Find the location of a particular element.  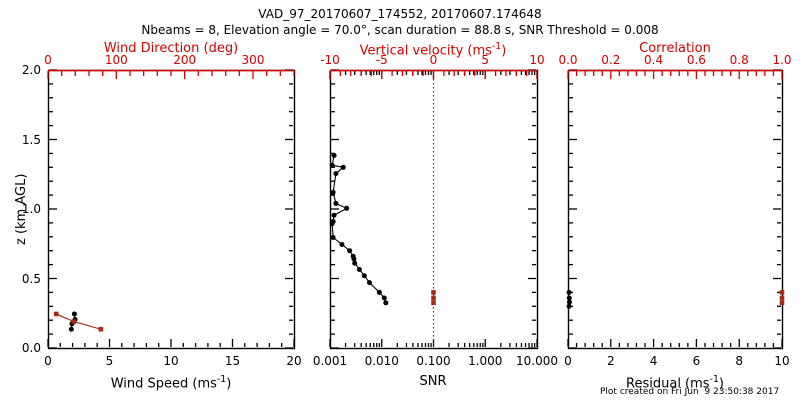

panel3-x-tick-label-3: 6 is located at coordinates (696, 361).